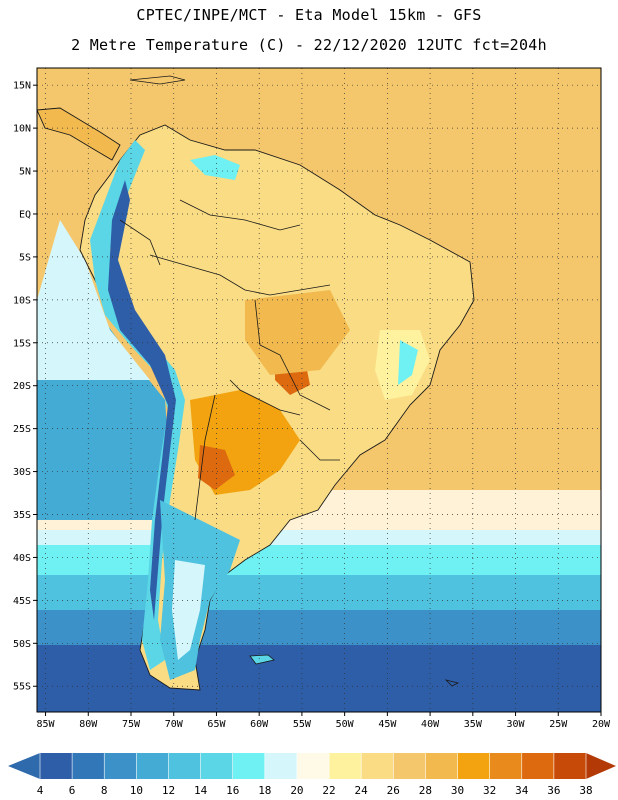 The height and width of the screenshot is (800, 618). Describe the element at coordinates (22, 86) in the screenshot. I see `lat-label: 15N` at that location.